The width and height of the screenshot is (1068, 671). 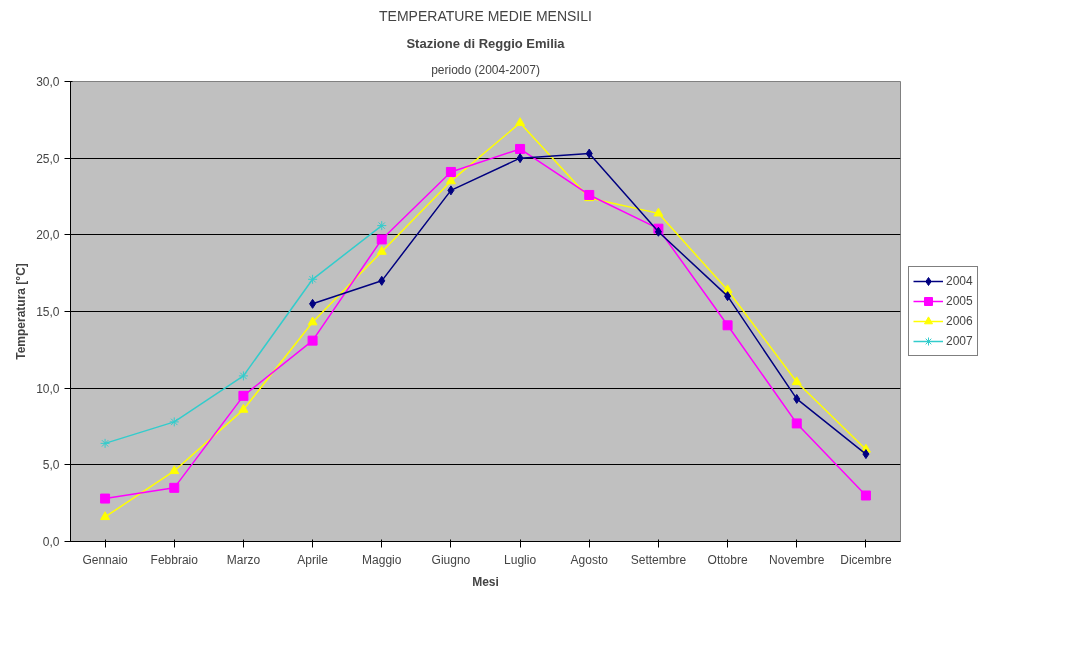 I want to click on y-tick-label: 0,0, so click(x=51, y=542).